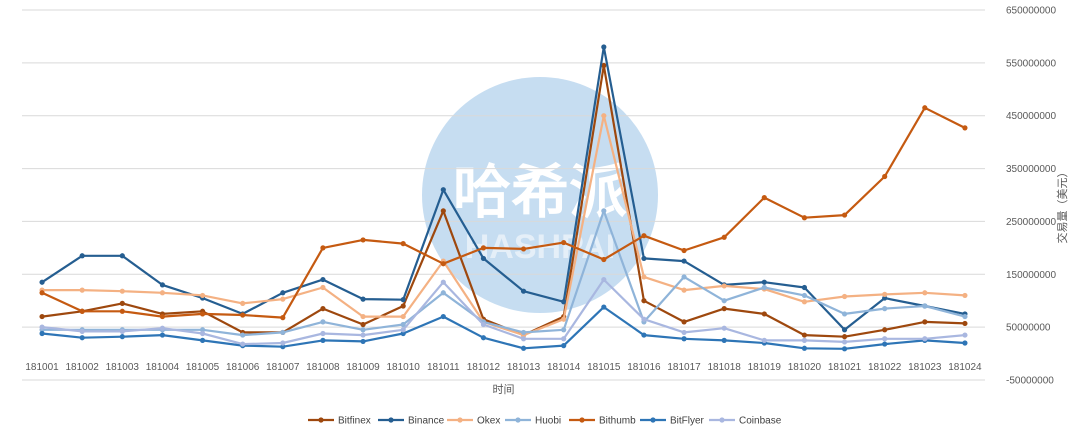  Describe the element at coordinates (363, 367) in the screenshot. I see `x-tick-label: 181009` at that location.